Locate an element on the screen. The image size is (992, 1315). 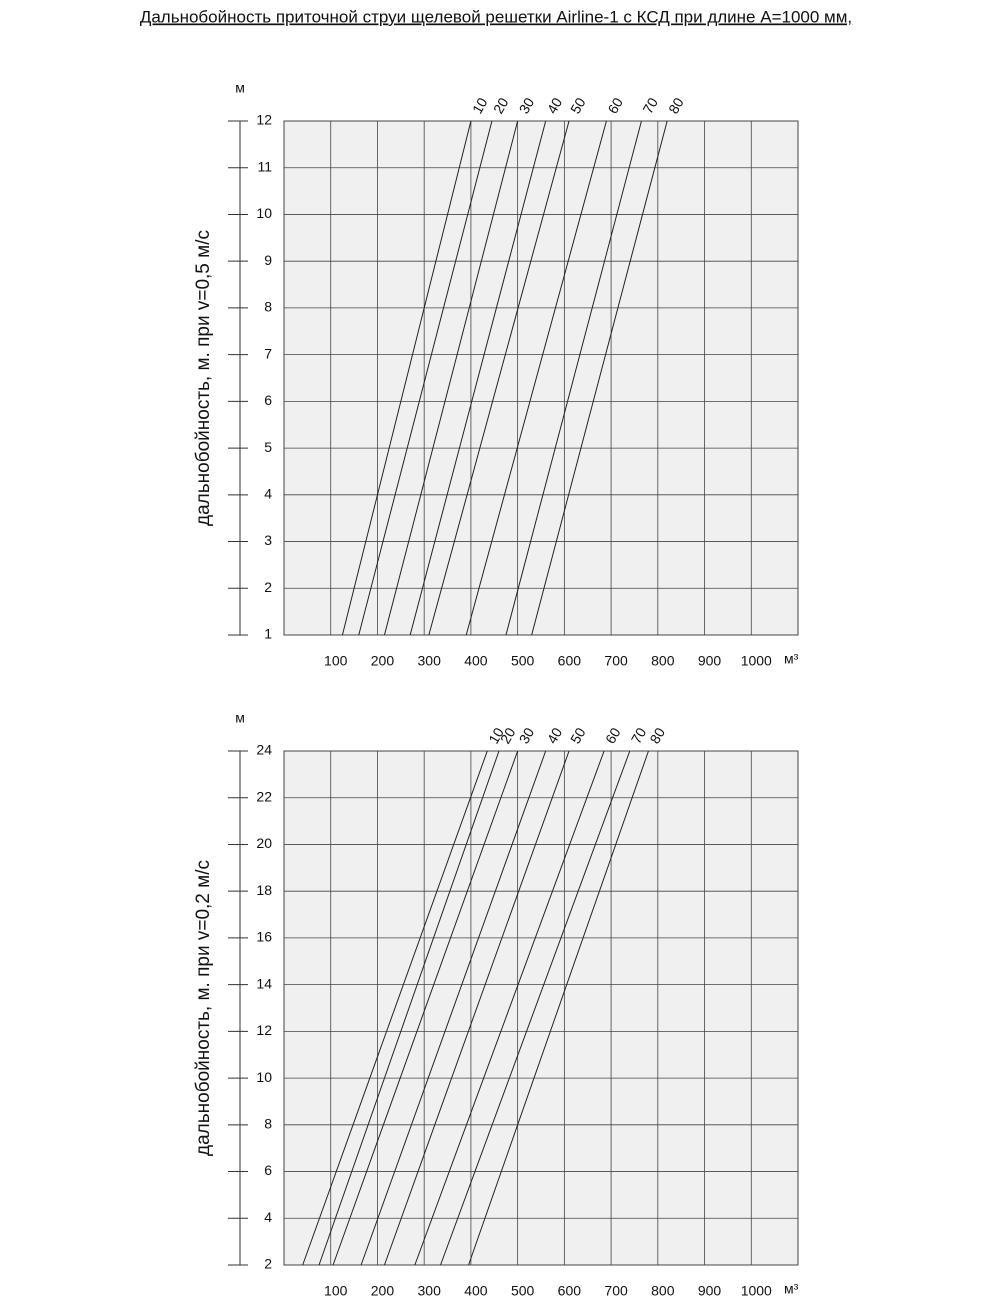
y-axis-title: дальнобойность, м. при v=0,5 м/с is located at coordinates (203, 378).